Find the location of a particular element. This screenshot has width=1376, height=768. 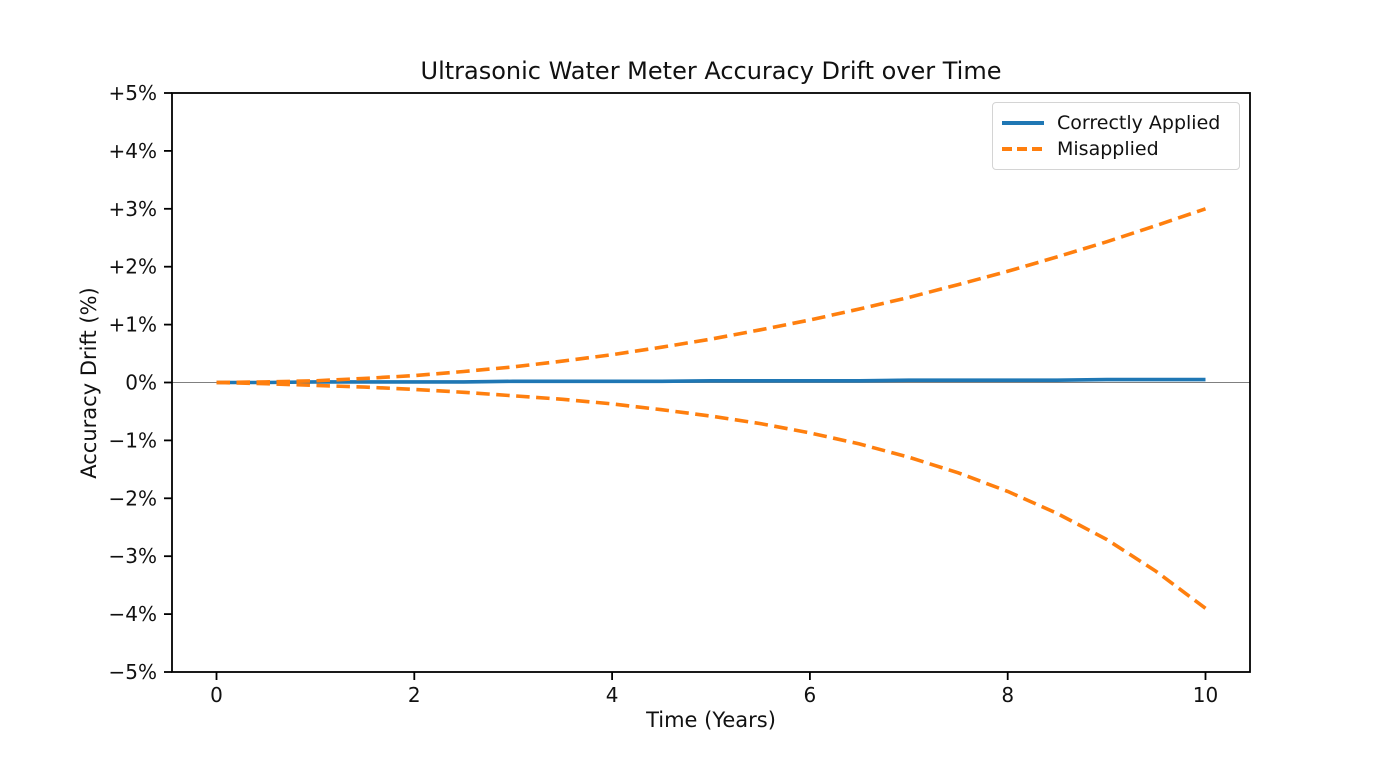

y-axis-label: Accuracy Drift (%) is located at coordinates (89, 383).